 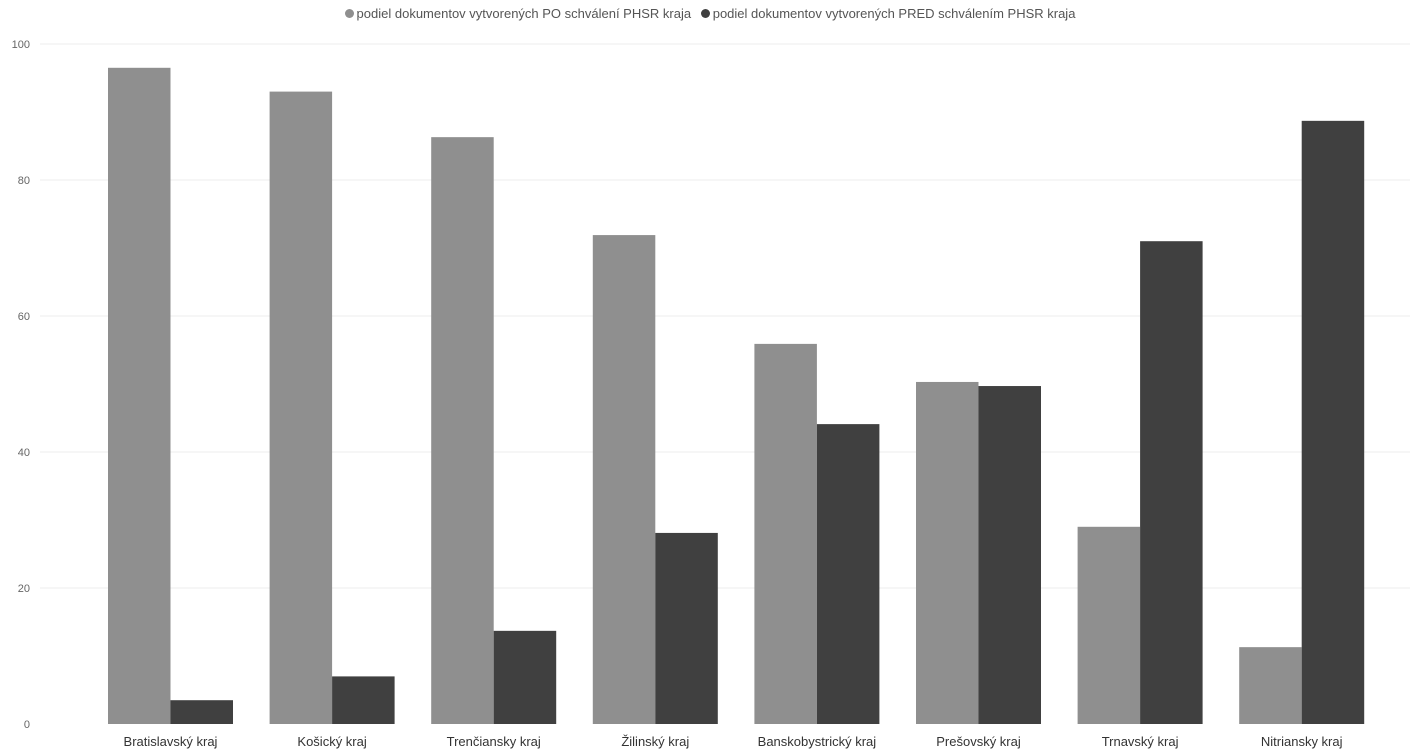 What do you see at coordinates (171, 741) in the screenshot?
I see `x-tick-label: Bratislavský kraj` at bounding box center [171, 741].